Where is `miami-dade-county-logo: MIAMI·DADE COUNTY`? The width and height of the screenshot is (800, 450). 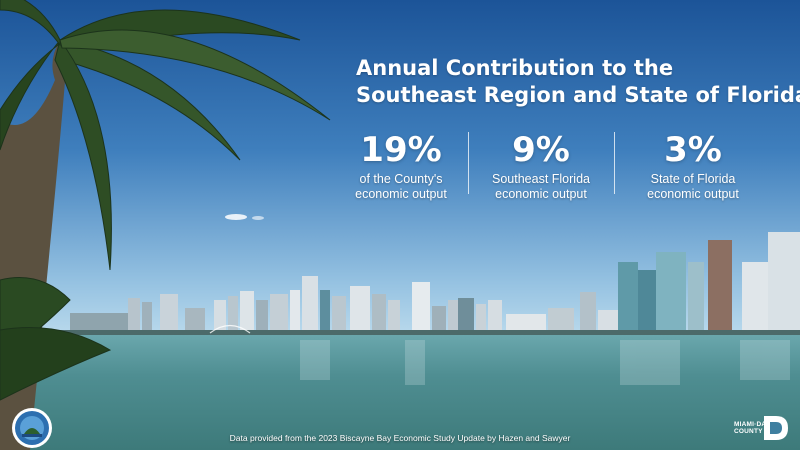 miami-dade-county-logo: MIAMI·DADE COUNTY is located at coordinates (762, 428).